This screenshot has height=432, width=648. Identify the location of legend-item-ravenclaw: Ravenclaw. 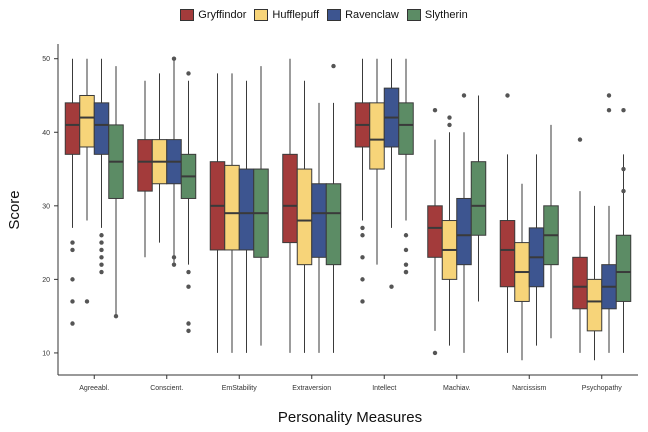
(363, 15).